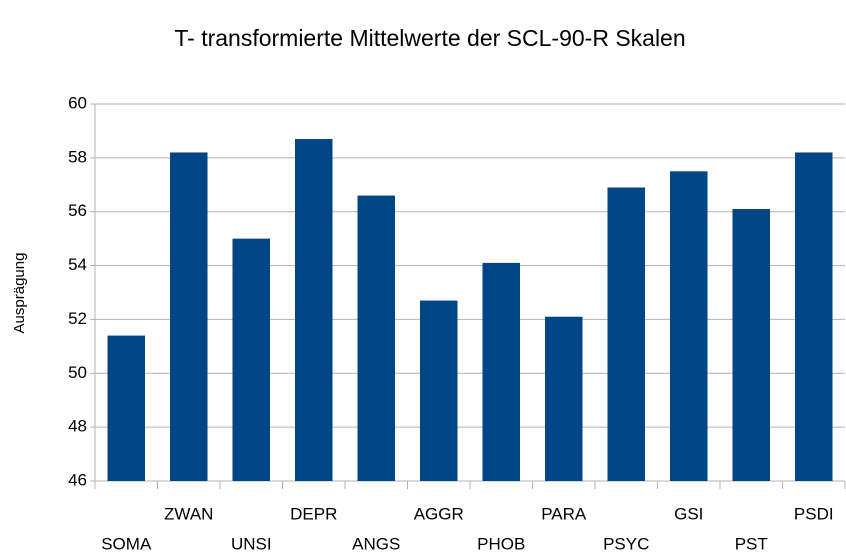  I want to click on y-tick-label: 58, so click(77, 156).